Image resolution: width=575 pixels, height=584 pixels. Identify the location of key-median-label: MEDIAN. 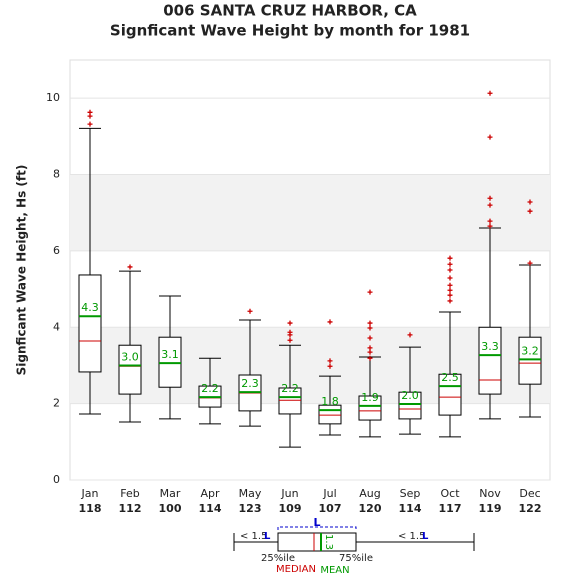
(296, 569).